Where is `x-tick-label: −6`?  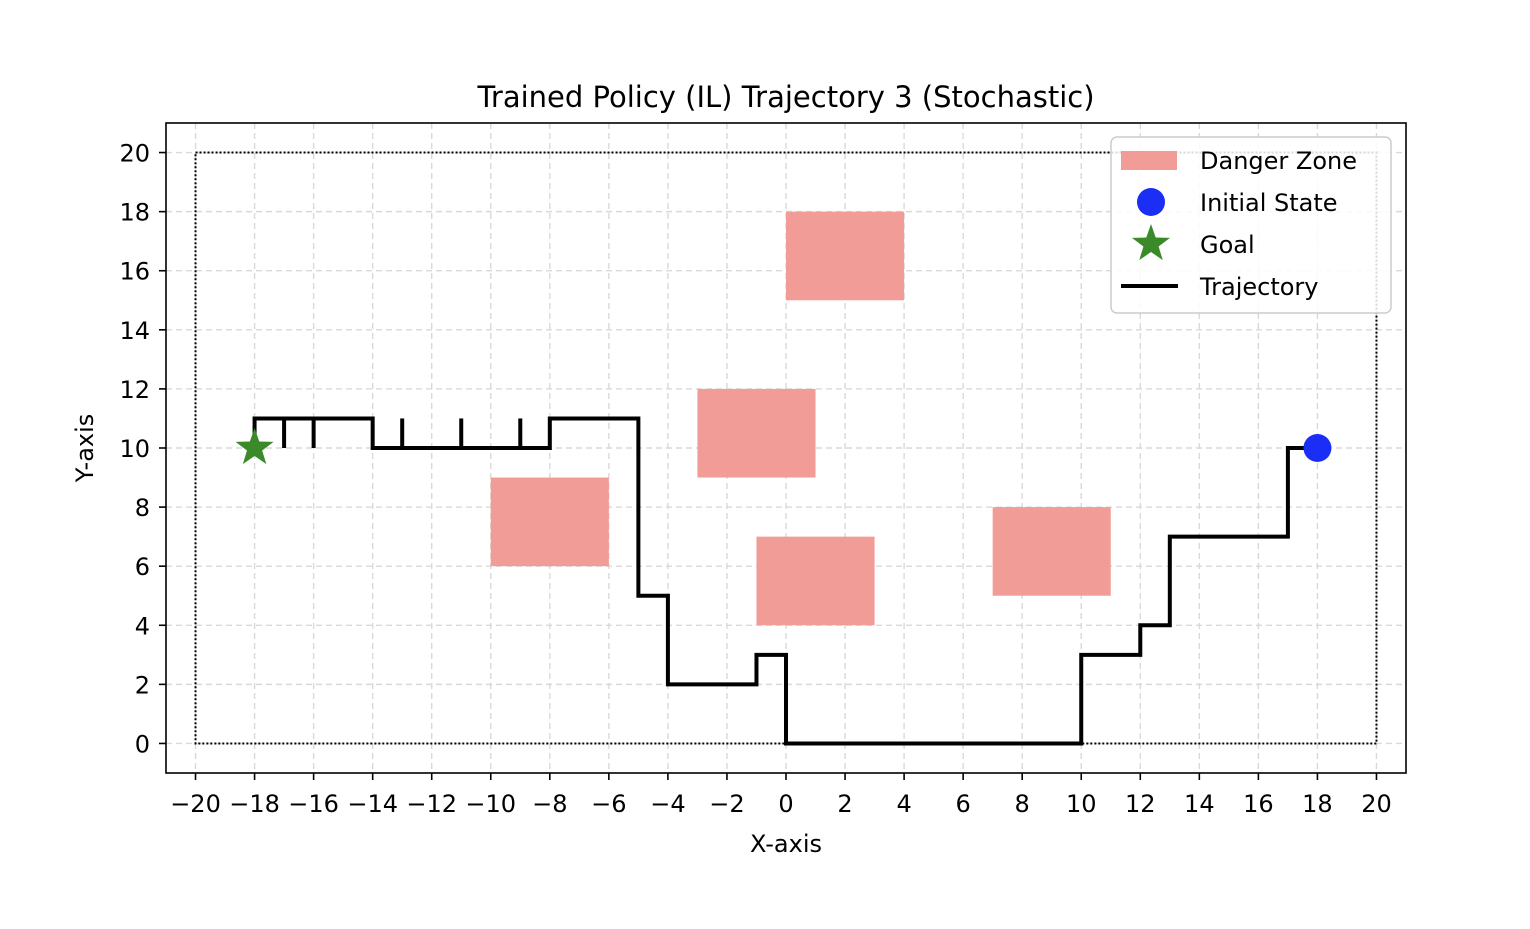
x-tick-label: −6 is located at coordinates (608, 804).